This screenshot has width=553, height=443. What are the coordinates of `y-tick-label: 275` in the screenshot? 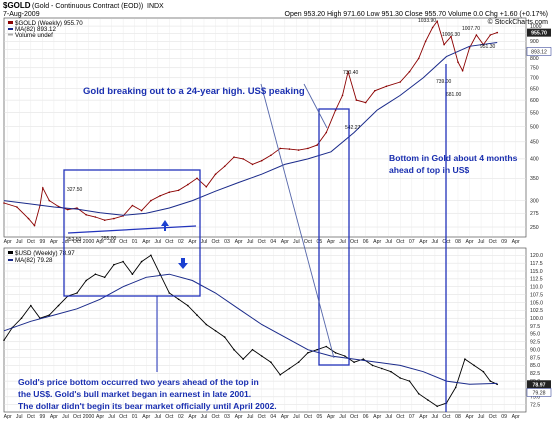 It's located at (534, 214).